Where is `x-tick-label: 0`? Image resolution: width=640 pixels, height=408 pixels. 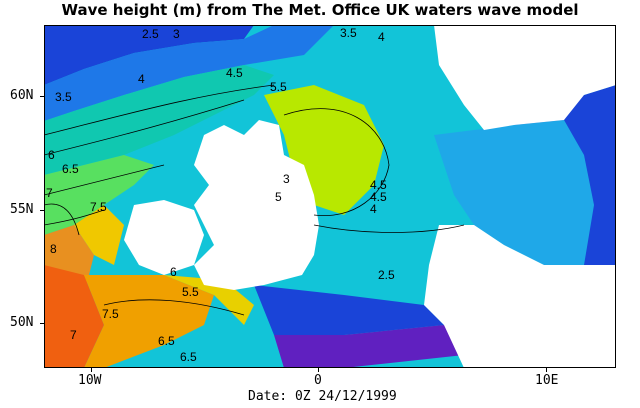
x-tick-label: 0 is located at coordinates (318, 380).